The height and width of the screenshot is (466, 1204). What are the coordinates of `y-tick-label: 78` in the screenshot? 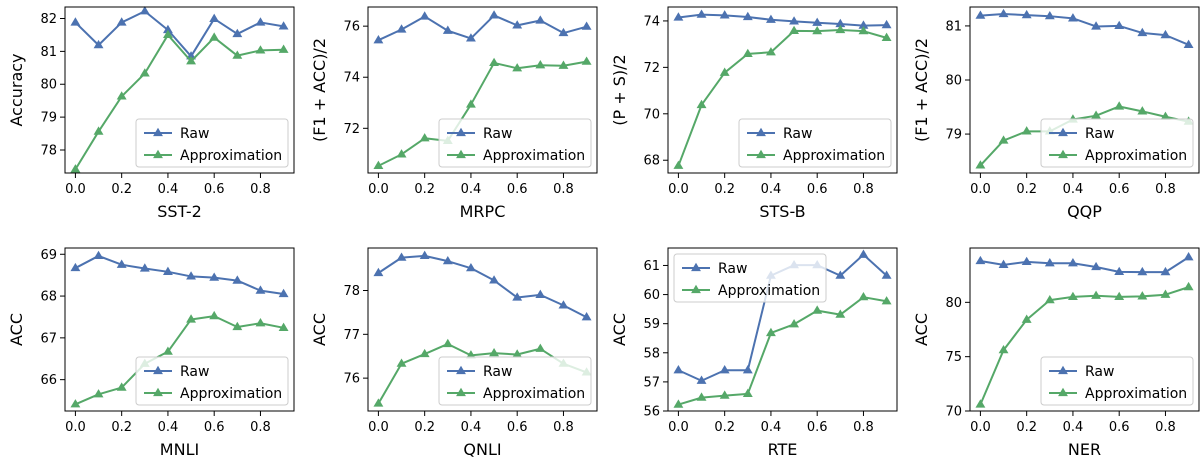 It's located at (351, 291).